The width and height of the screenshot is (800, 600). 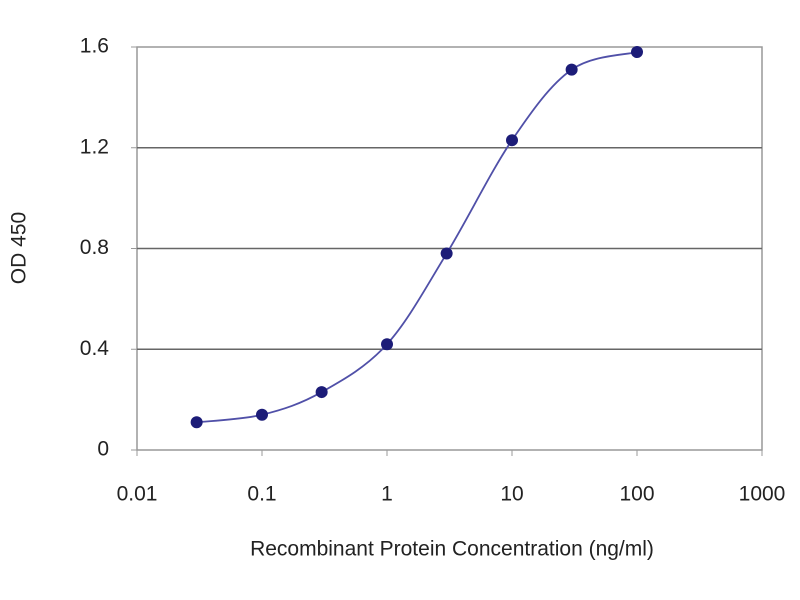 What do you see at coordinates (261, 494) in the screenshot?
I see `x-tick-label: 0.1` at bounding box center [261, 494].